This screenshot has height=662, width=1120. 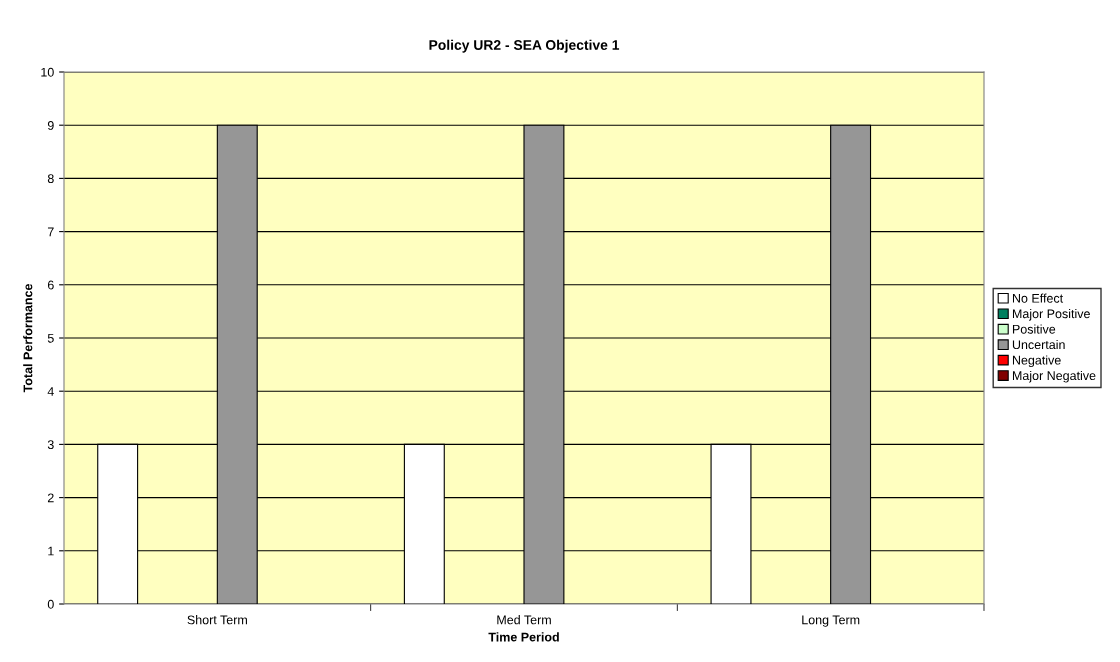 What do you see at coordinates (50, 285) in the screenshot?
I see `y-tick-label: 6` at bounding box center [50, 285].